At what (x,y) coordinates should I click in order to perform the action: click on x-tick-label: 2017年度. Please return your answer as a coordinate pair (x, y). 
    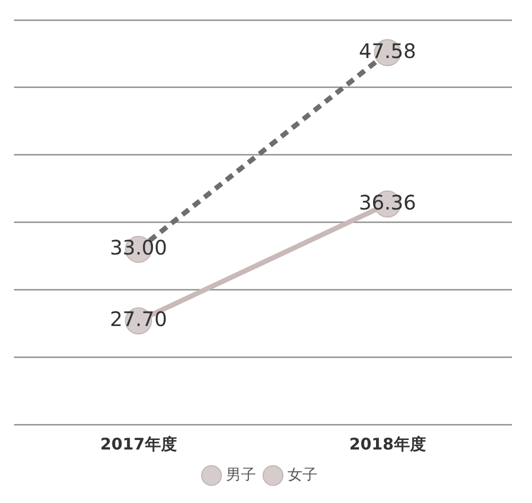
    Looking at the image, I should click on (138, 444).